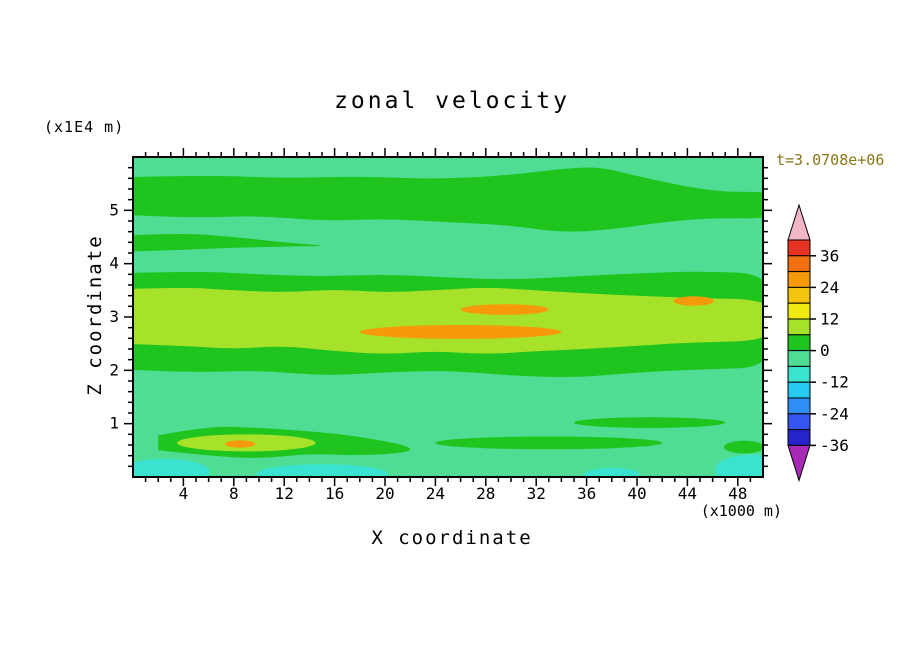 This screenshot has width=904, height=654. Describe the element at coordinates (114, 209) in the screenshot. I see `y-tick-label: 5` at that location.